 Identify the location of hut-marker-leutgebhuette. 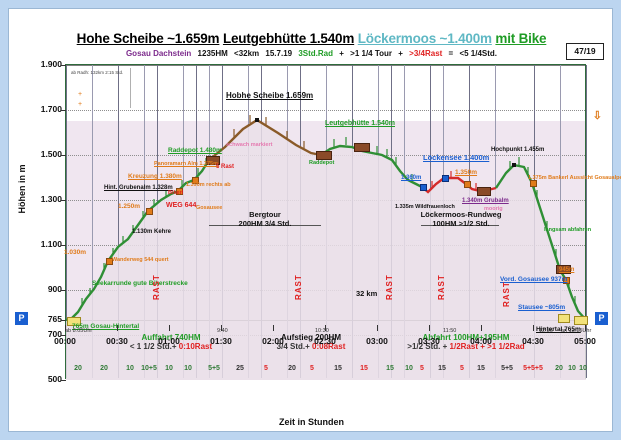
(362, 147).